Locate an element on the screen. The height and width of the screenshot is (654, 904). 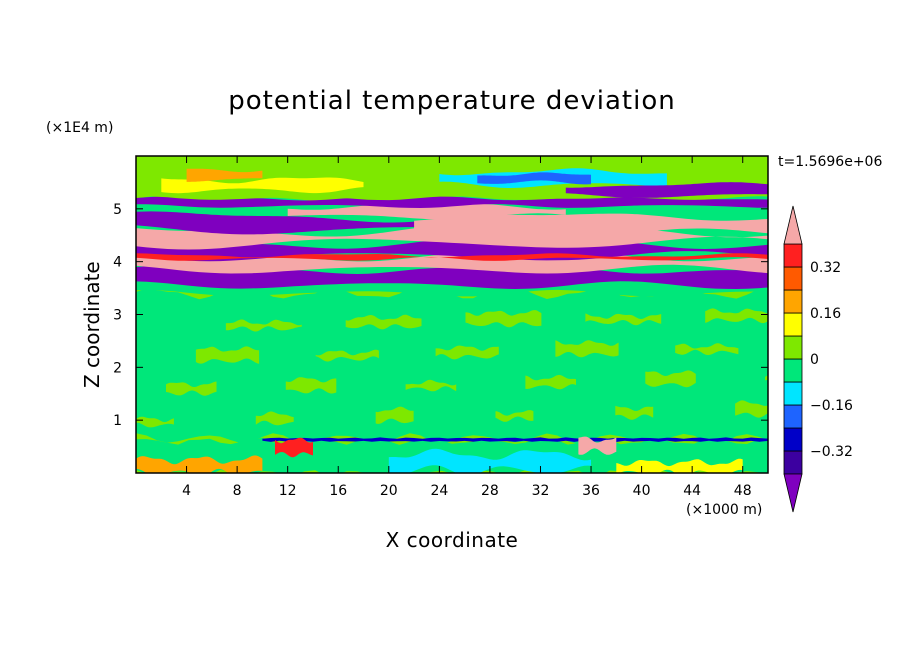
x-tick-label: 24 is located at coordinates (439, 491).